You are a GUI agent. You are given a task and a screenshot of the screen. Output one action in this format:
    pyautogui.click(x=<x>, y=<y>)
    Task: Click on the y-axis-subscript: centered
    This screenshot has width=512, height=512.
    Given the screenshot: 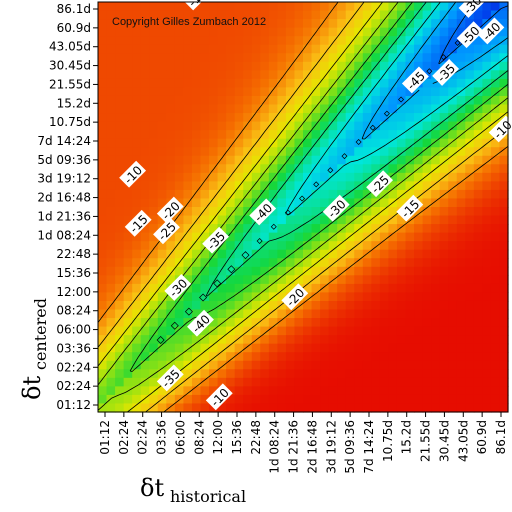 What is the action you would take?
    pyautogui.click(x=40, y=334)
    